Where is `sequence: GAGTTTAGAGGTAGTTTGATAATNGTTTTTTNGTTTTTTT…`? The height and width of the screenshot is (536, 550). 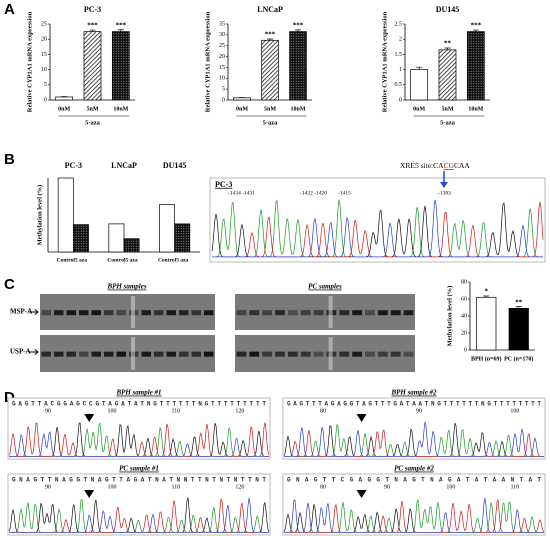
sequence: GAGTTTAGAGGTAGTTTGATAATNGTTTTTTNGTTTTTTT… is located at coordinates (414, 404).